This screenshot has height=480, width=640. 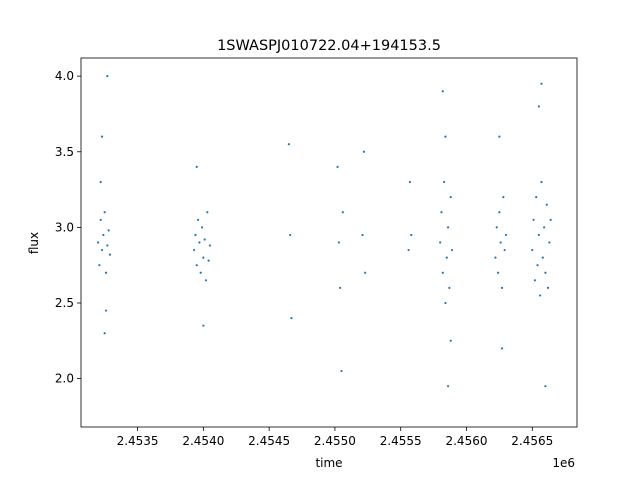 I want to click on x-tick-label: 2.4545, so click(x=269, y=441).